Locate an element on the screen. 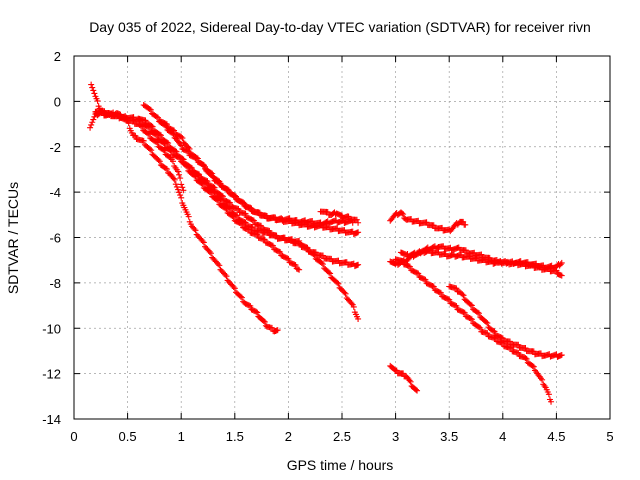  y-tick-label: 2 is located at coordinates (57, 56).